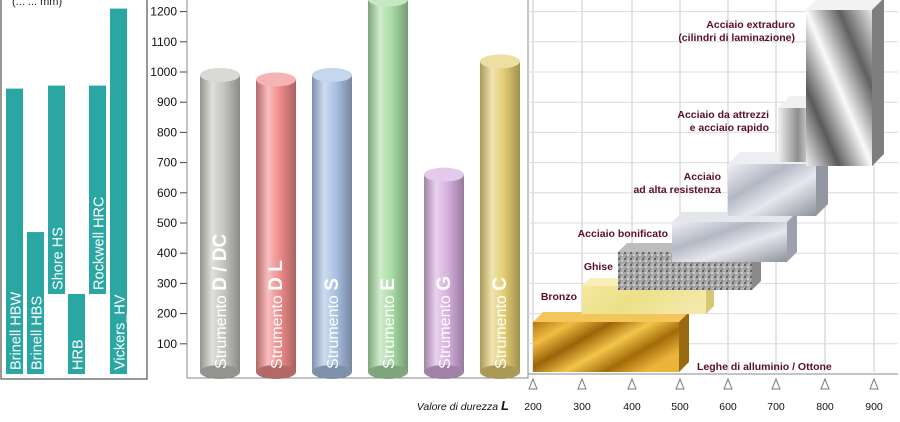  I want to click on y-axis: 100 200 300 400 500 600 700 800 900 1000 1100 1200, so click(169, 187).